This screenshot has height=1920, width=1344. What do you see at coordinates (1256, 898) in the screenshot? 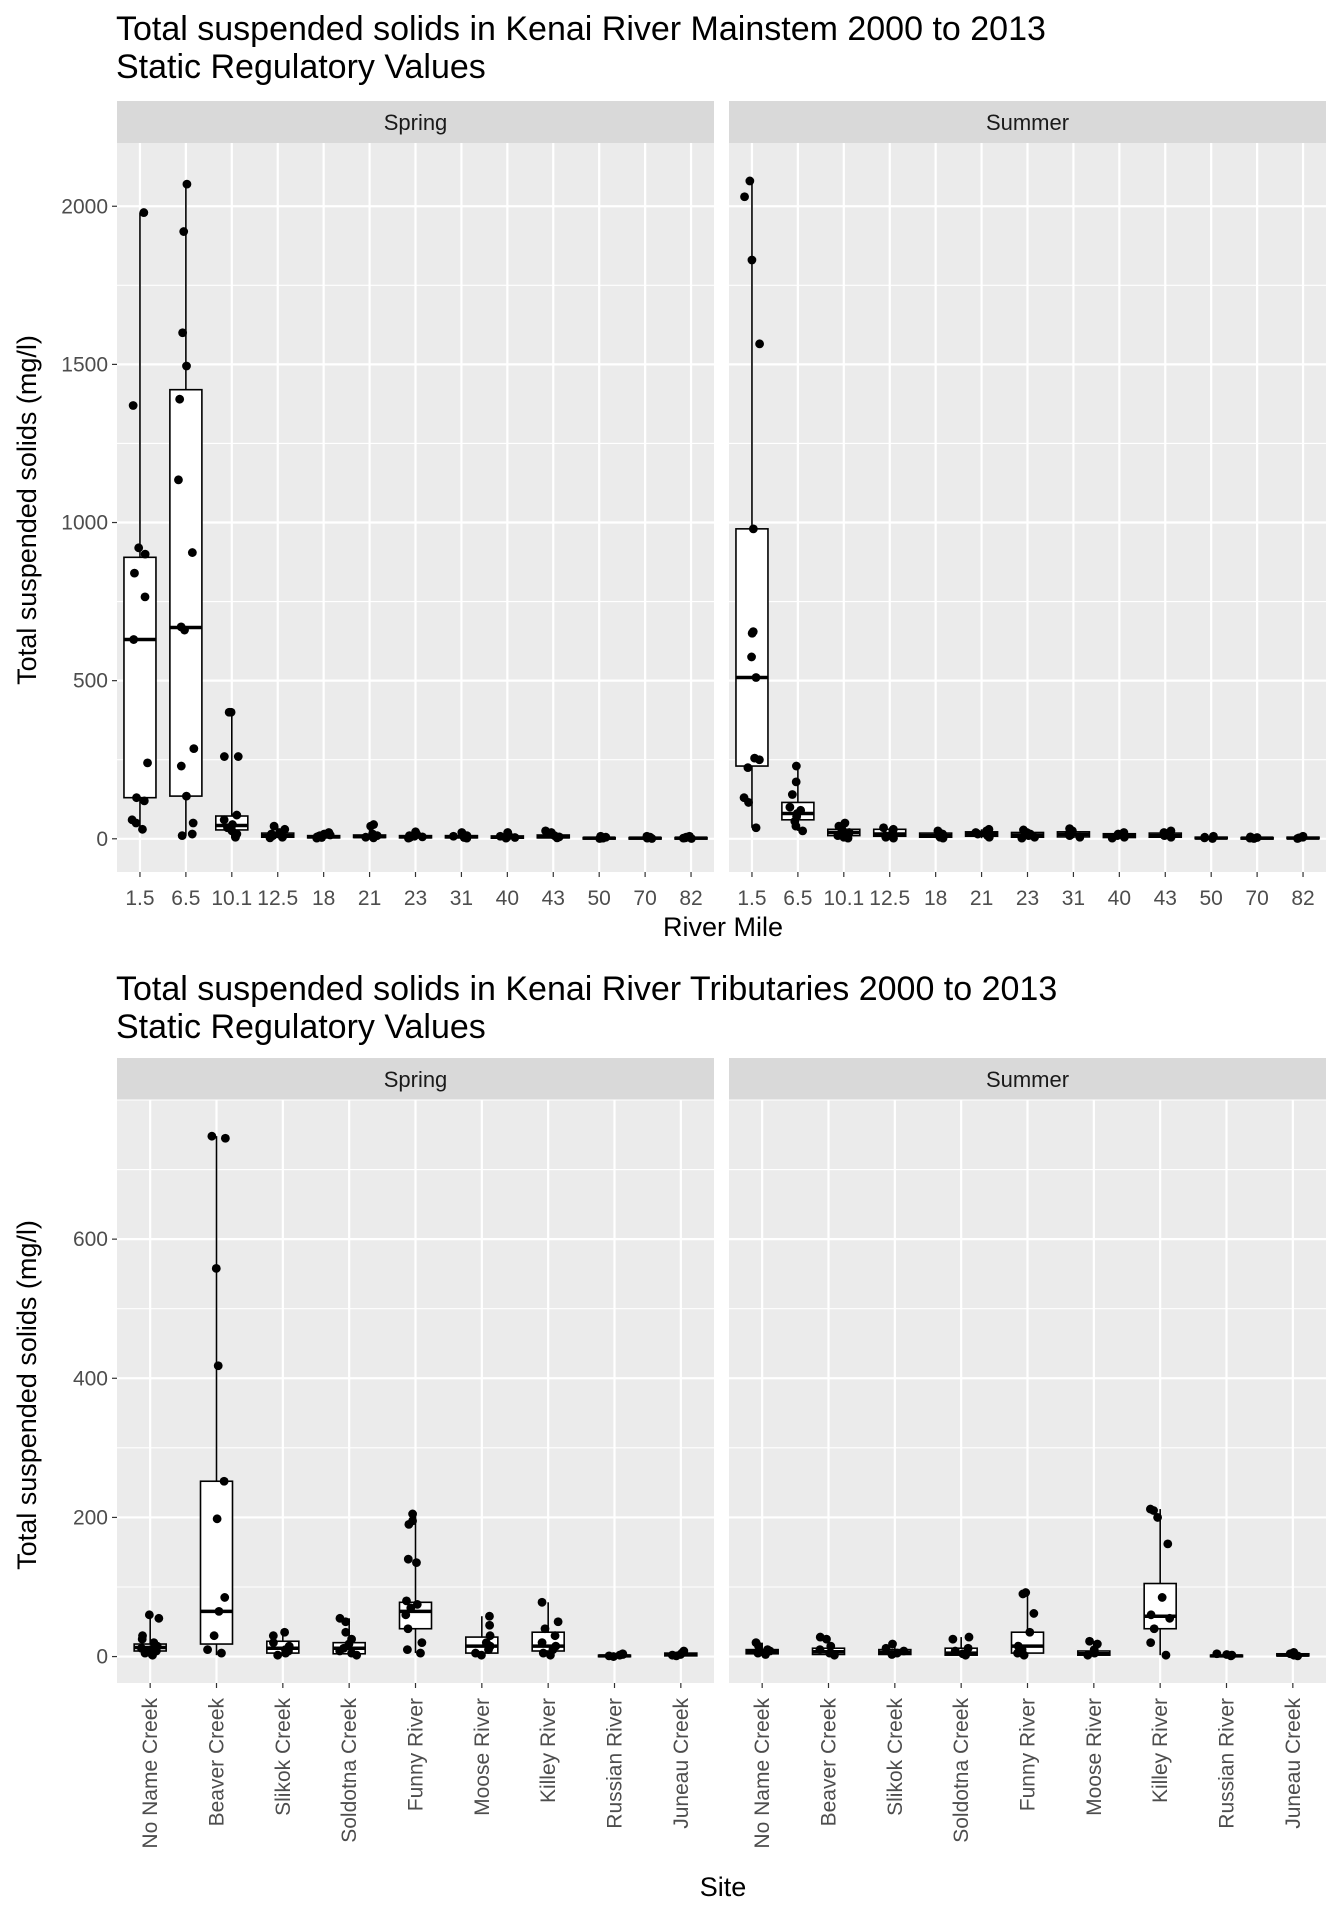
I see `x-tick-label-70: 70` at bounding box center [1256, 898].